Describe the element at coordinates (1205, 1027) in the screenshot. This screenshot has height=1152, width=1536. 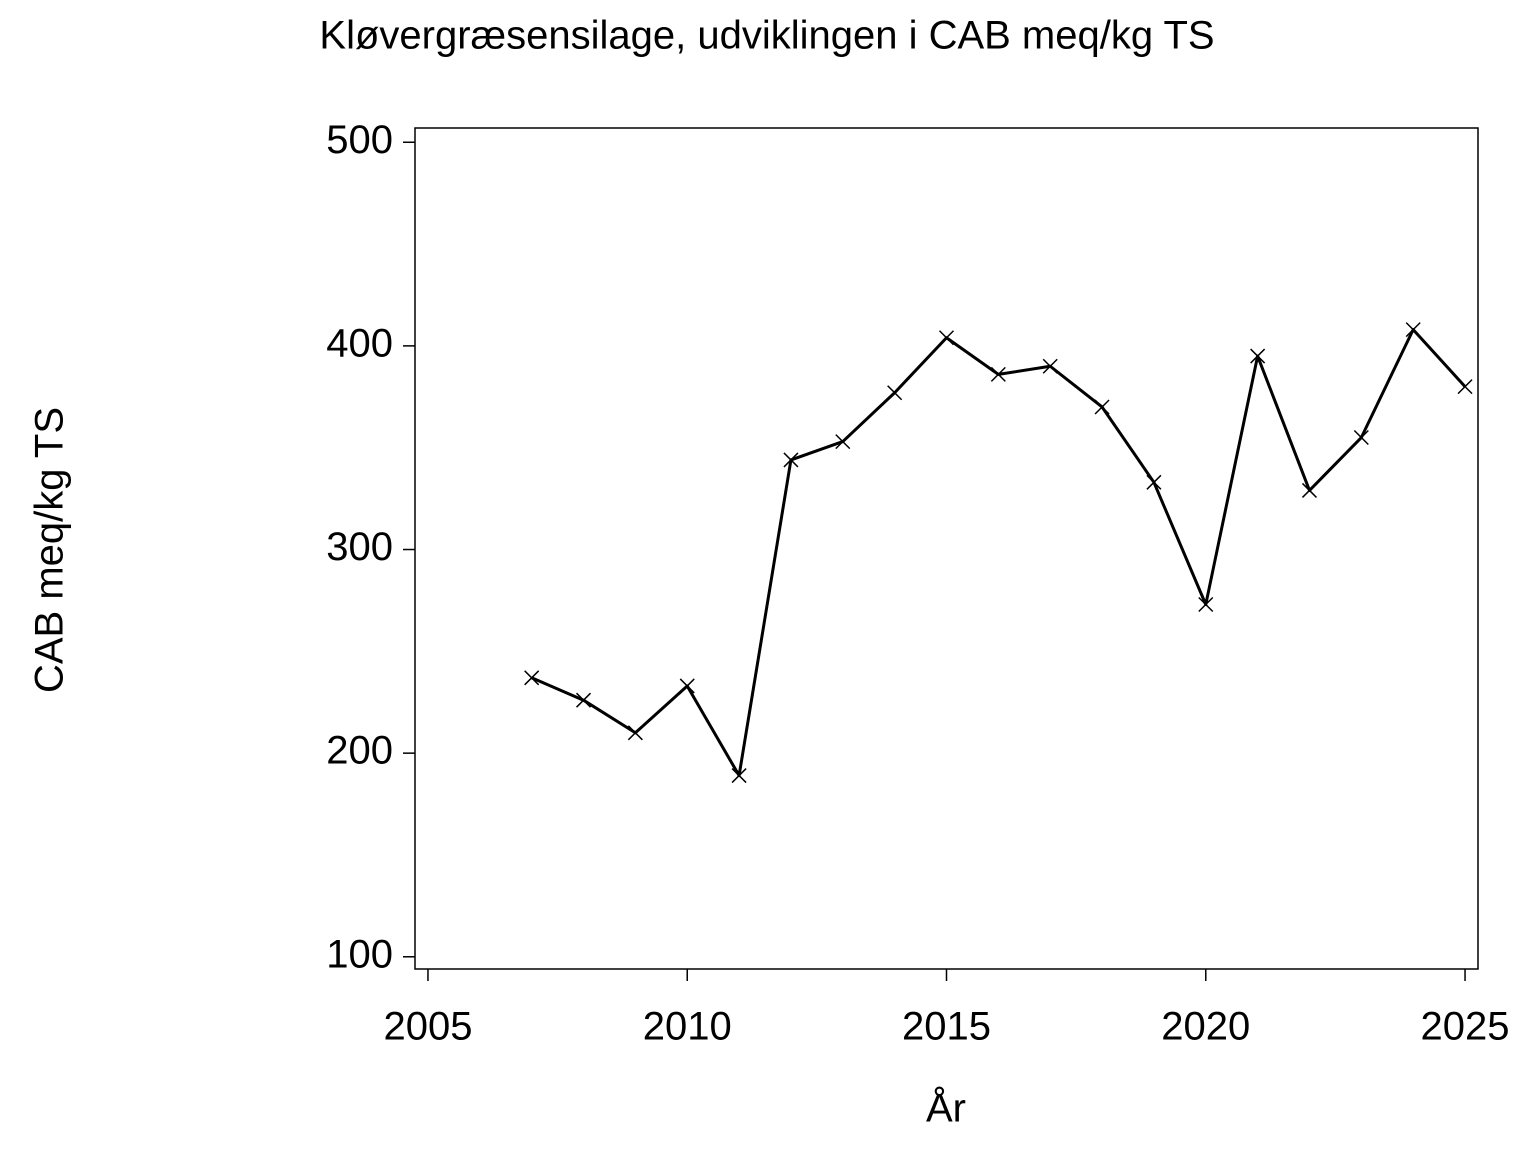
I see `x-tick-label: 2020` at that location.